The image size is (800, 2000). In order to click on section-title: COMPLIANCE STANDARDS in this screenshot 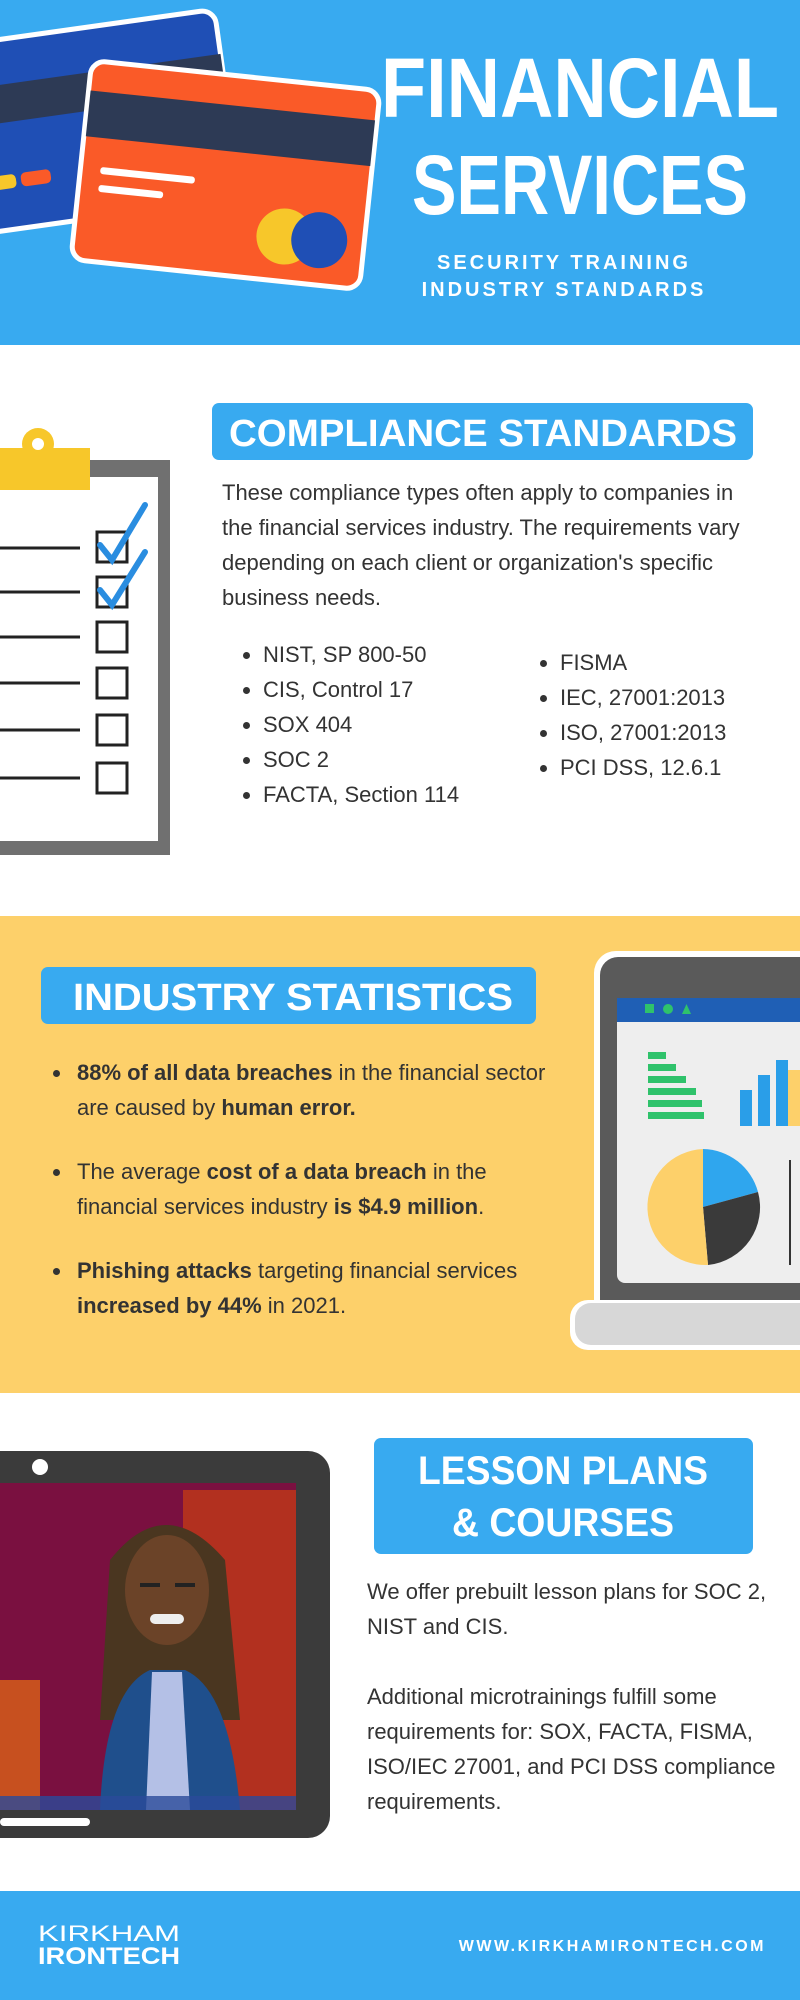, I will do `click(483, 434)`.